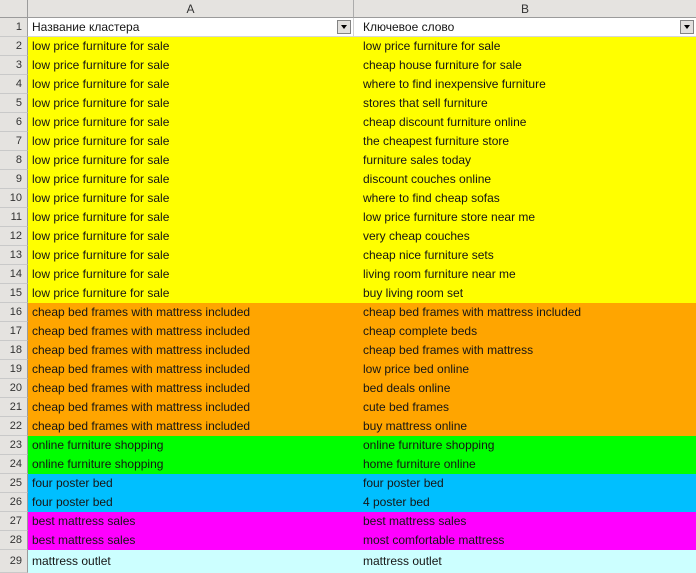 This screenshot has width=696, height=573. Describe the element at coordinates (14, 160) in the screenshot. I see `row-number: 8` at that location.